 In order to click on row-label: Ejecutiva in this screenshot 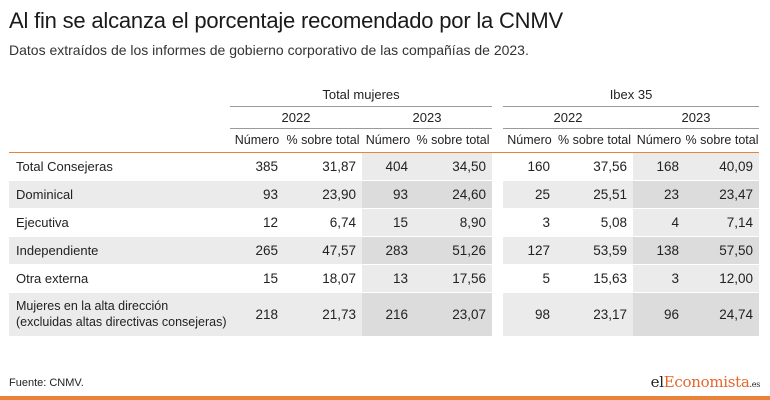, I will do `click(119, 222)`.